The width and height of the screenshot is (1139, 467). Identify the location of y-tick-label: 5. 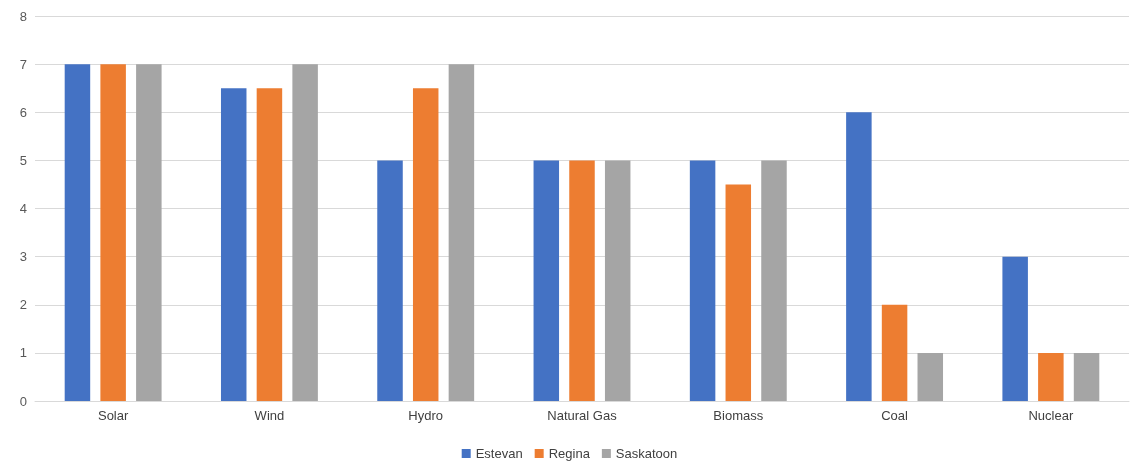
(23, 160).